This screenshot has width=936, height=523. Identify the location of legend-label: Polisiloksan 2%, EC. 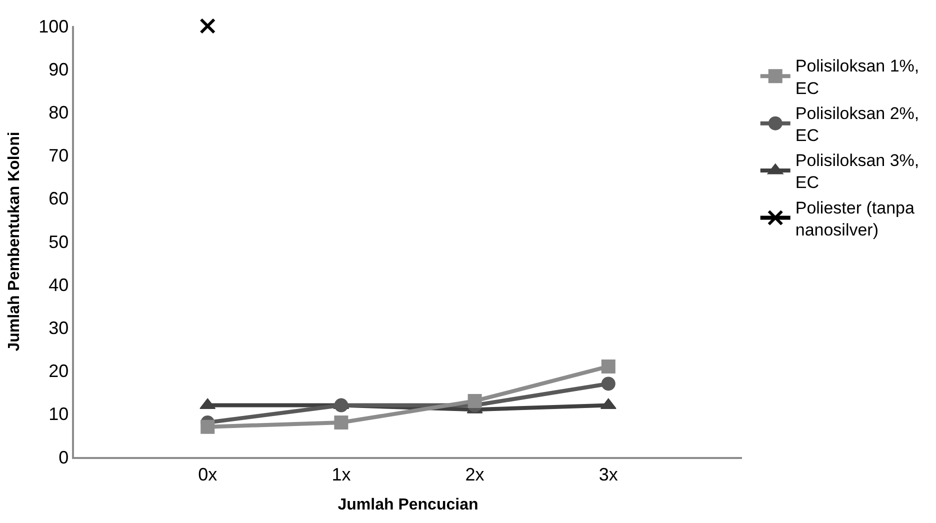
(857, 125).